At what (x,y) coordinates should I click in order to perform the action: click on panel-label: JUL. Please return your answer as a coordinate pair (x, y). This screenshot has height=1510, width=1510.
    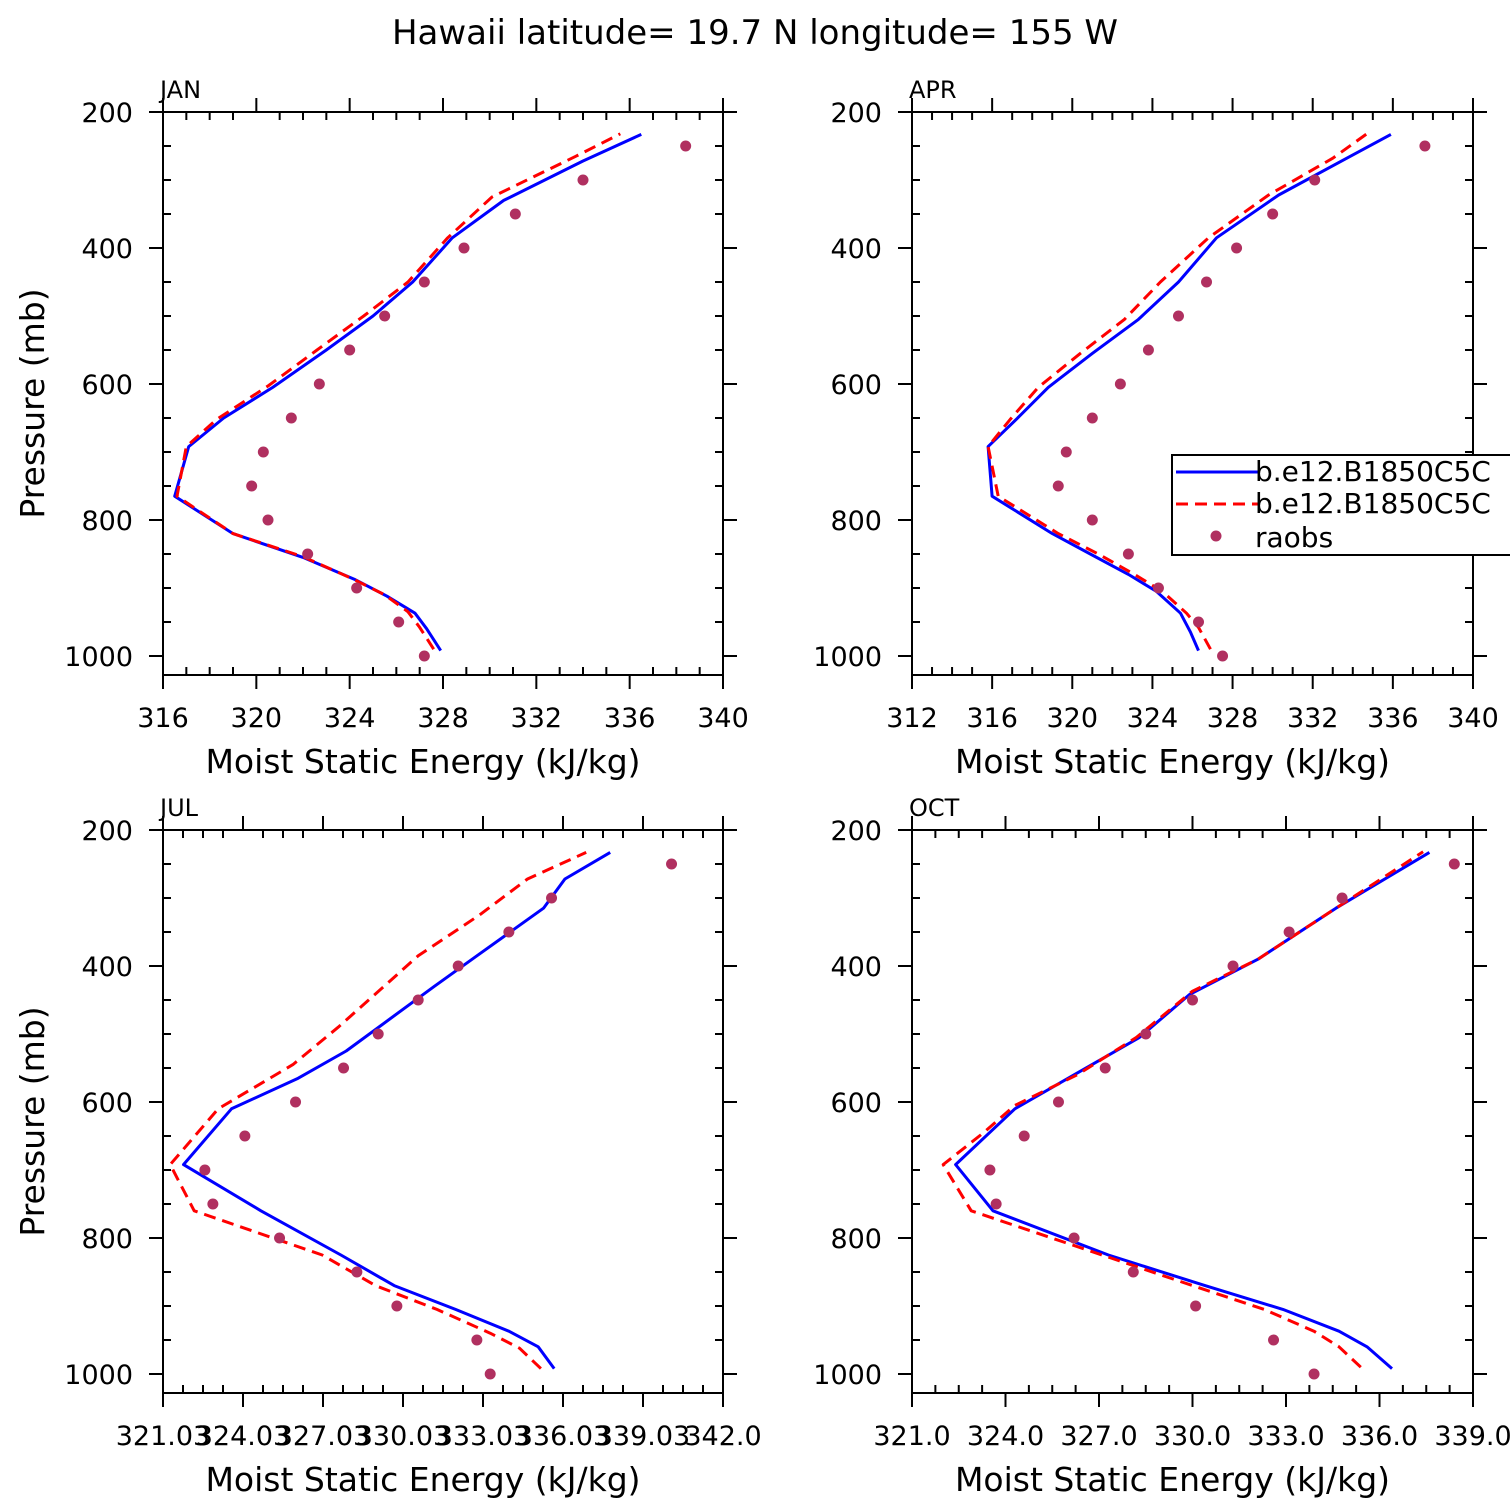
    Looking at the image, I should click on (178, 808).